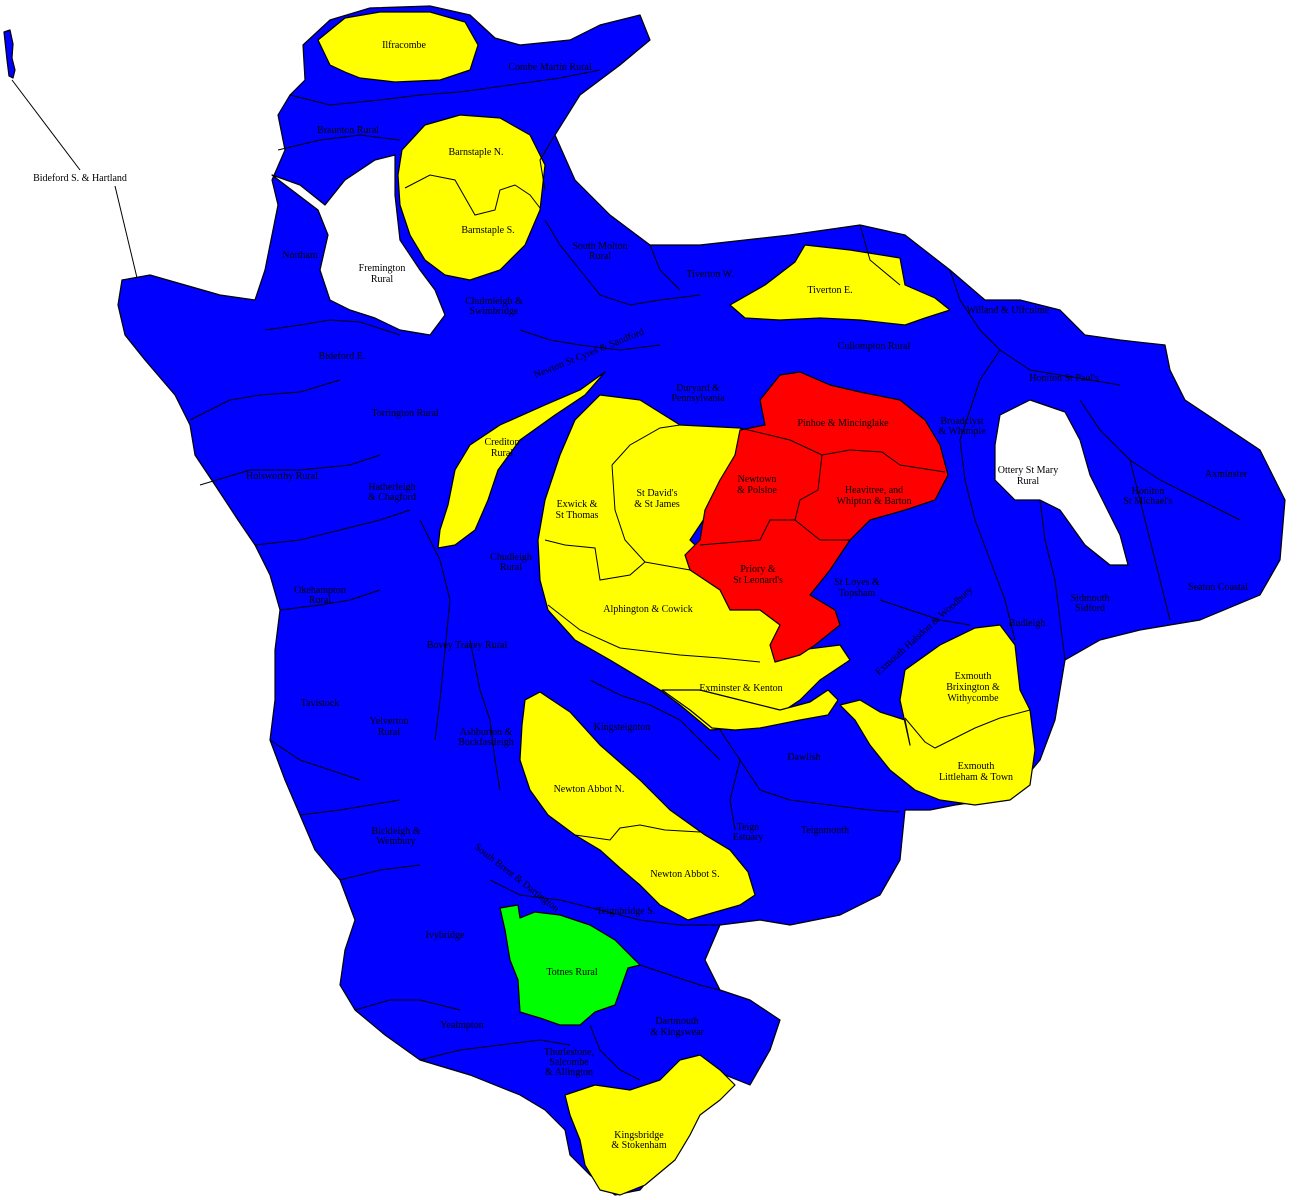  What do you see at coordinates (825, 830) in the screenshot?
I see `label-teignmouth: Teignmouth` at bounding box center [825, 830].